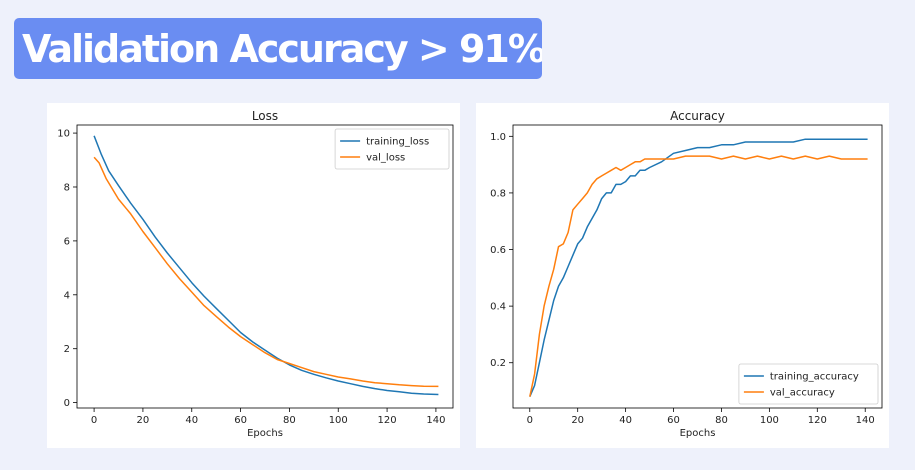 This screenshot has width=915, height=470. What do you see at coordinates (802, 393) in the screenshot?
I see `accuracy-legend-label-val-accuracy: val_accuracy` at bounding box center [802, 393].